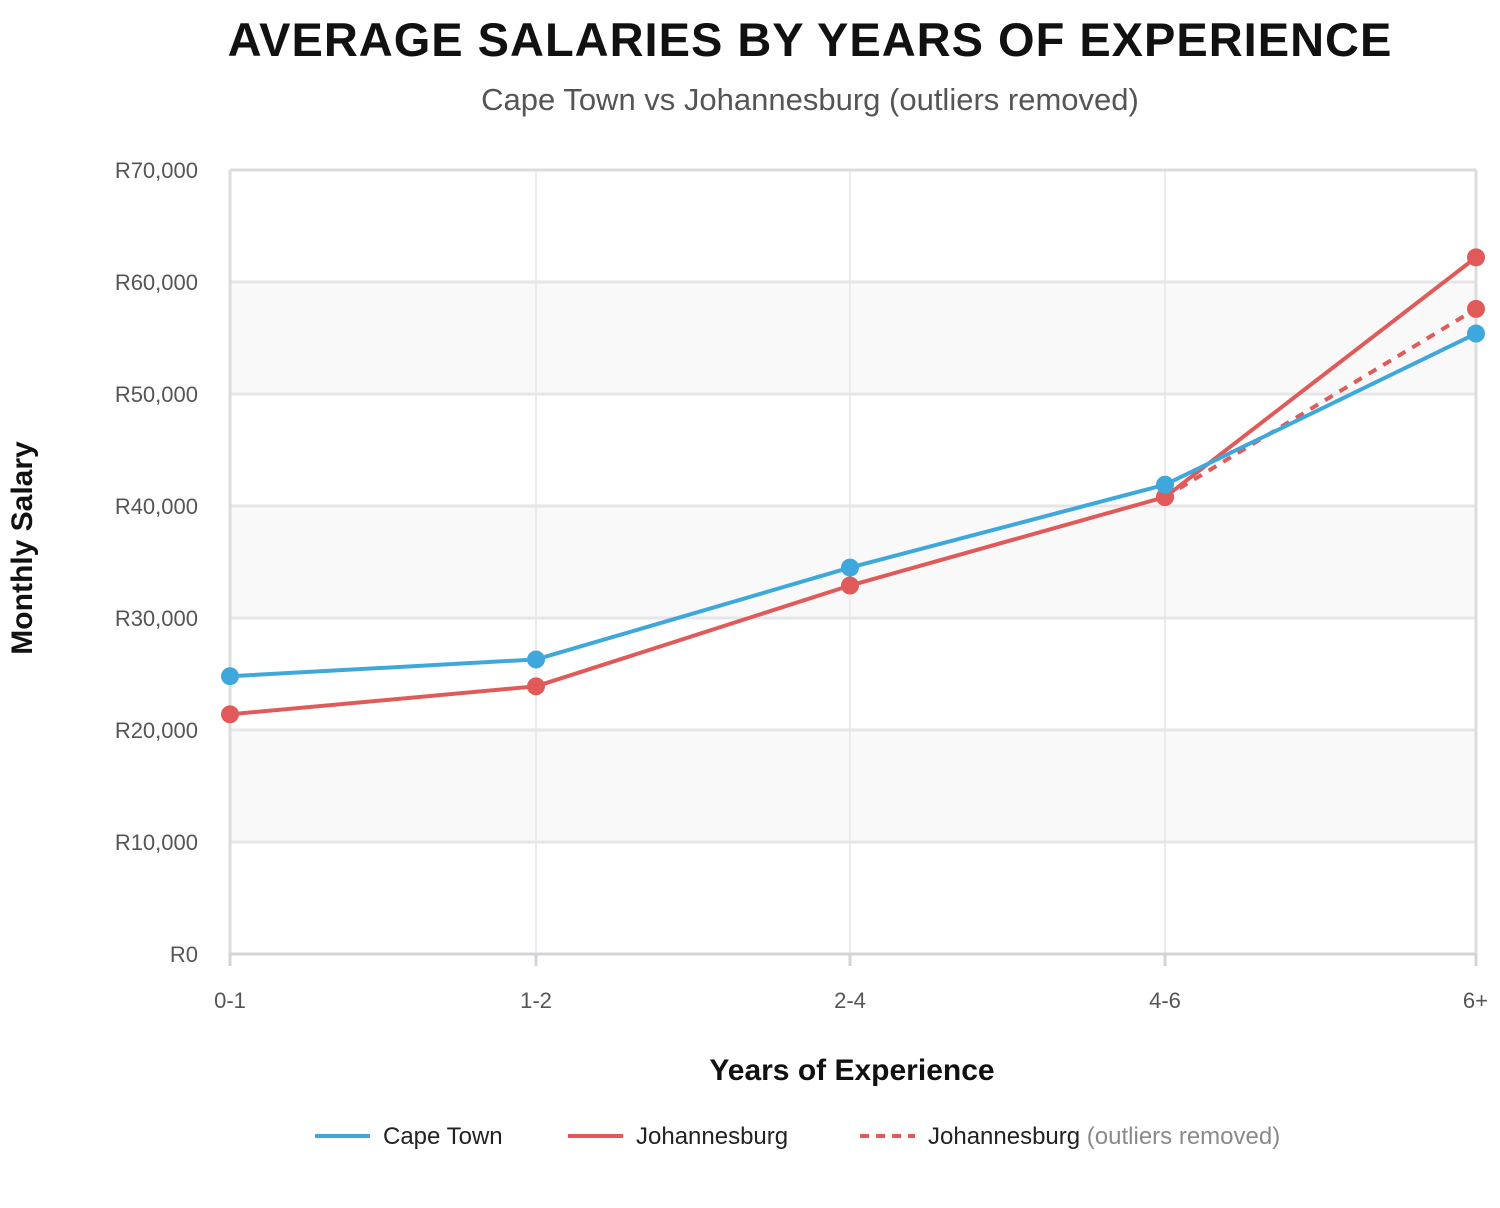 The image size is (1500, 1208). Describe the element at coordinates (1475, 1000) in the screenshot. I see `x-tick-label: 6+` at that location.